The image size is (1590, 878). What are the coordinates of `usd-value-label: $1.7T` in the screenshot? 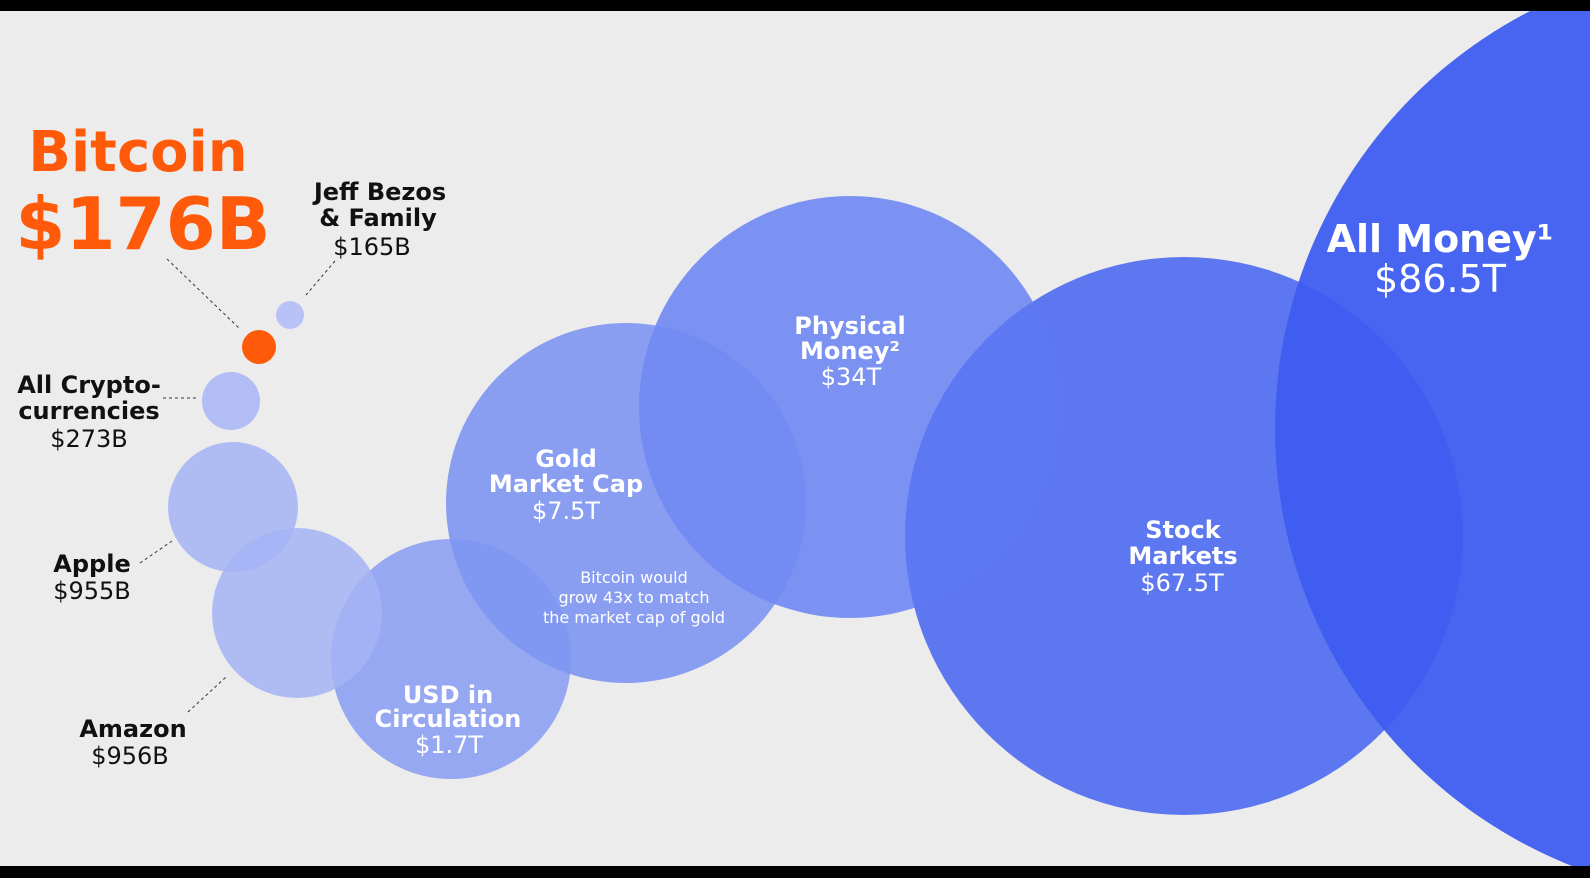 It's located at (449, 745).